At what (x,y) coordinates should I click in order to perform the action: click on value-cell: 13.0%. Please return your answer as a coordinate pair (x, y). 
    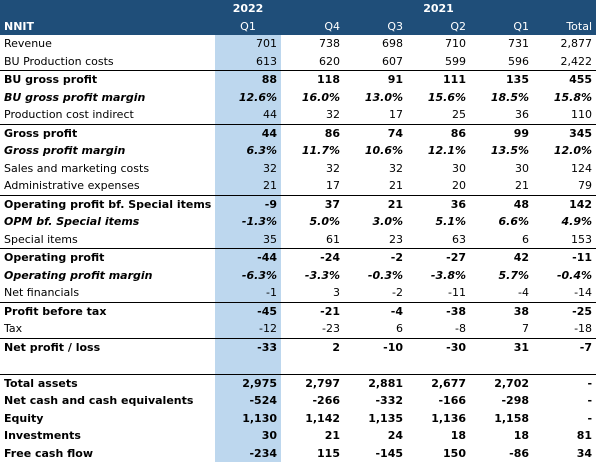
    Looking at the image, I should click on (383, 97).